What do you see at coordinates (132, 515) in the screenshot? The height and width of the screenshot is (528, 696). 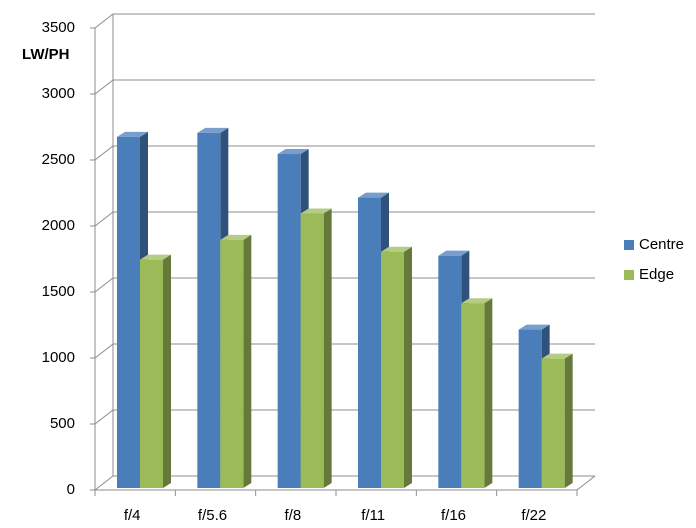 I see `x-tick-label: f/4` at bounding box center [132, 515].